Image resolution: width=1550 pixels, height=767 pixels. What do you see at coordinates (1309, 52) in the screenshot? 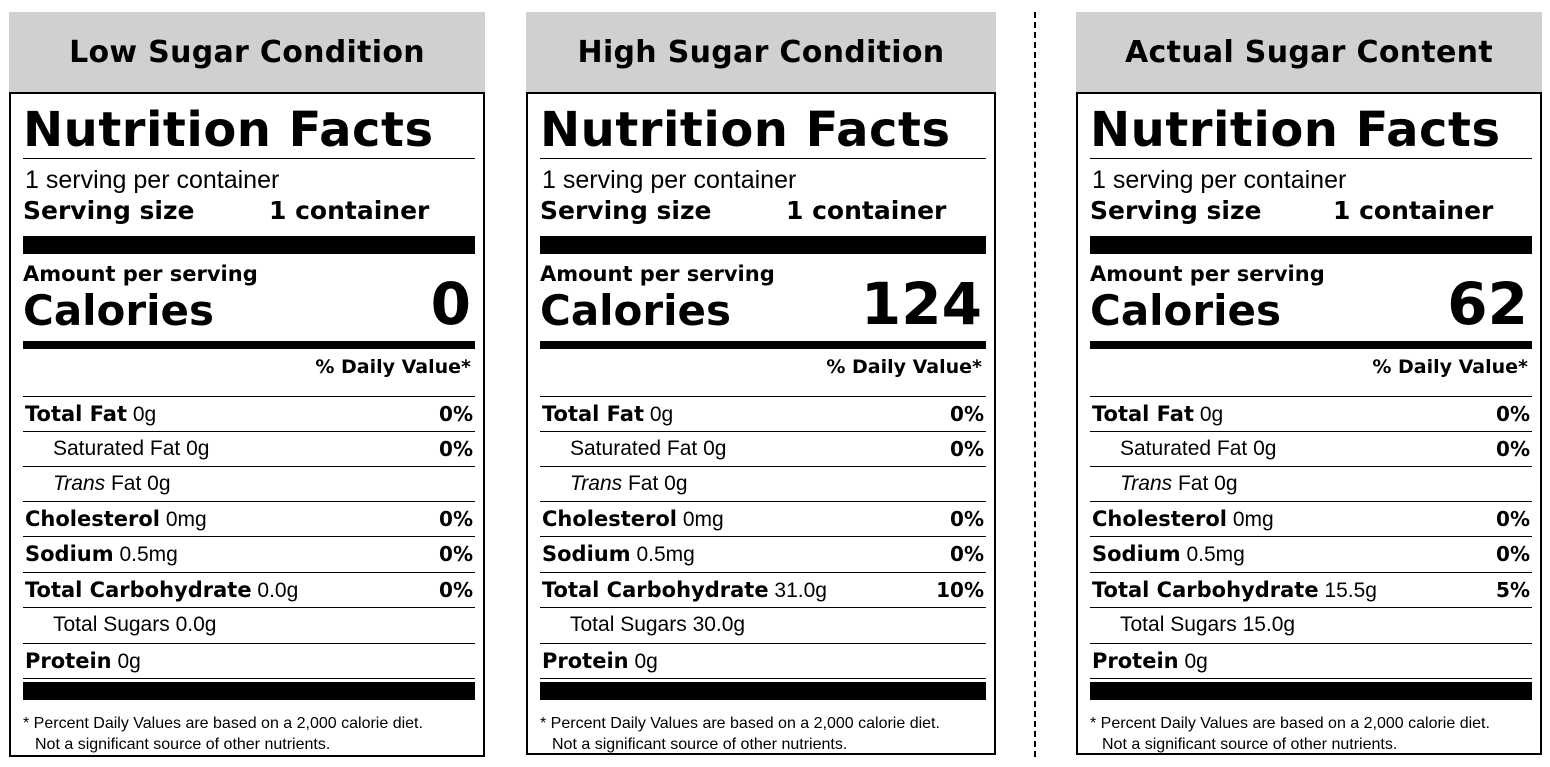
I see `condition-header: Actual Sugar Content` at bounding box center [1309, 52].